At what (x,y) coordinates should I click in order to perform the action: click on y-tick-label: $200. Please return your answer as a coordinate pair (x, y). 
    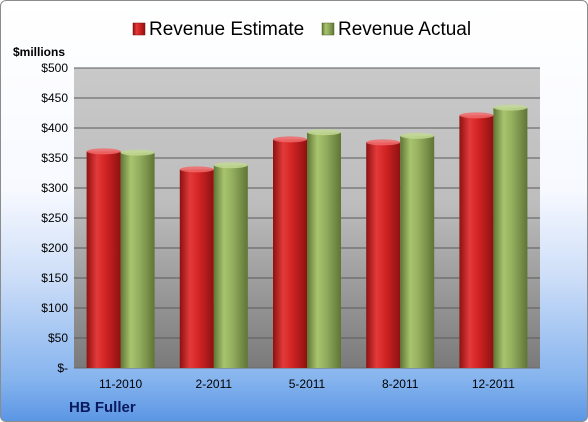
    Looking at the image, I should click on (54, 248).